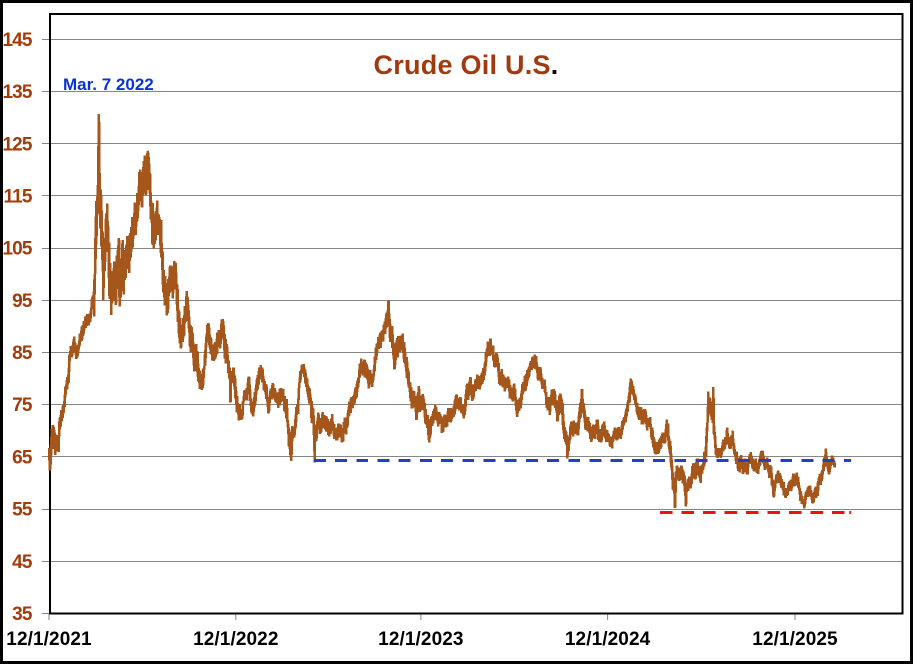 The height and width of the screenshot is (664, 913). Describe the element at coordinates (22, 405) in the screenshot. I see `svg-text: 75` at that location.